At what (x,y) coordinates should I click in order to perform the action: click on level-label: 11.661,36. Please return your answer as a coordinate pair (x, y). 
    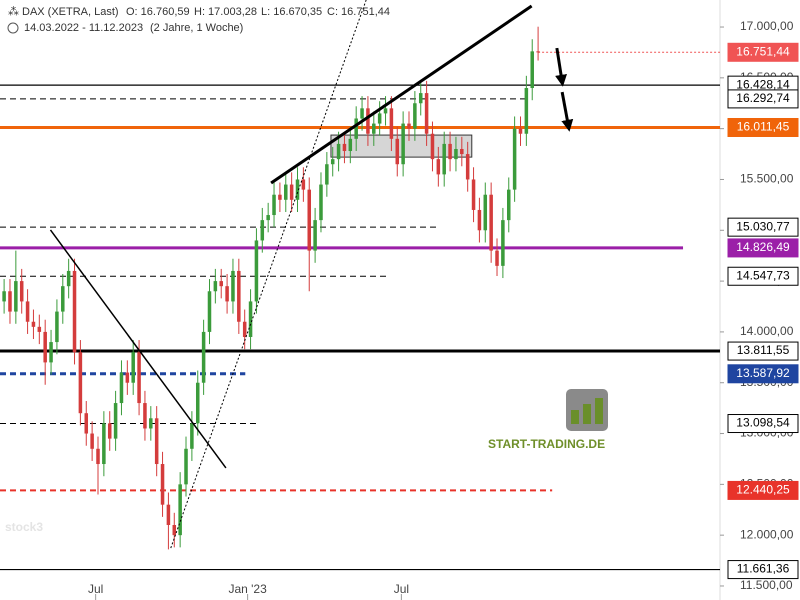
    Looking at the image, I should click on (763, 569).